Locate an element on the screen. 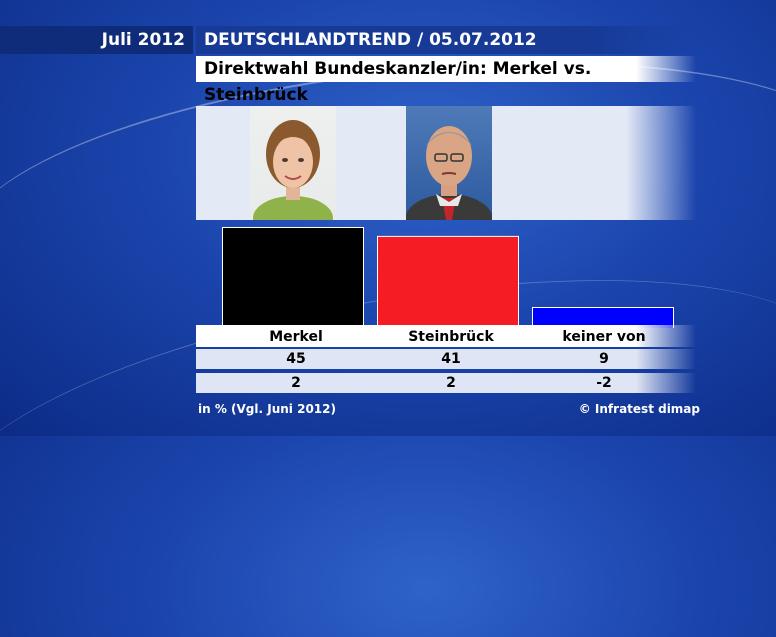 Image resolution: width=776 pixels, height=637 pixels. change-label-merkel: 2 is located at coordinates (296, 383).